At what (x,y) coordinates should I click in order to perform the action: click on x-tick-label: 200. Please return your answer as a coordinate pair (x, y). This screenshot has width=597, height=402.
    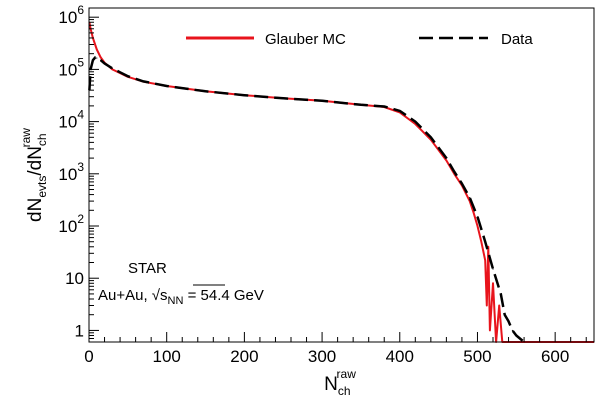
    Looking at the image, I should click on (244, 356).